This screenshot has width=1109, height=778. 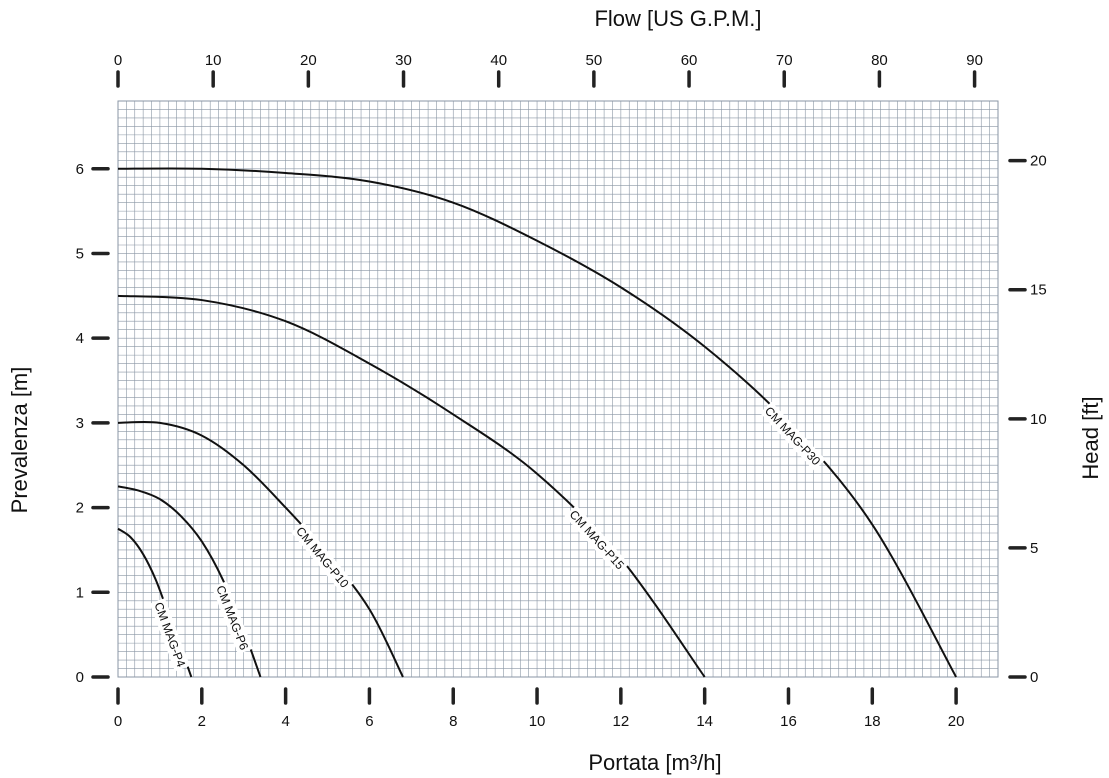 I want to click on x-bottom-tick-label: 4, so click(x=285, y=721).